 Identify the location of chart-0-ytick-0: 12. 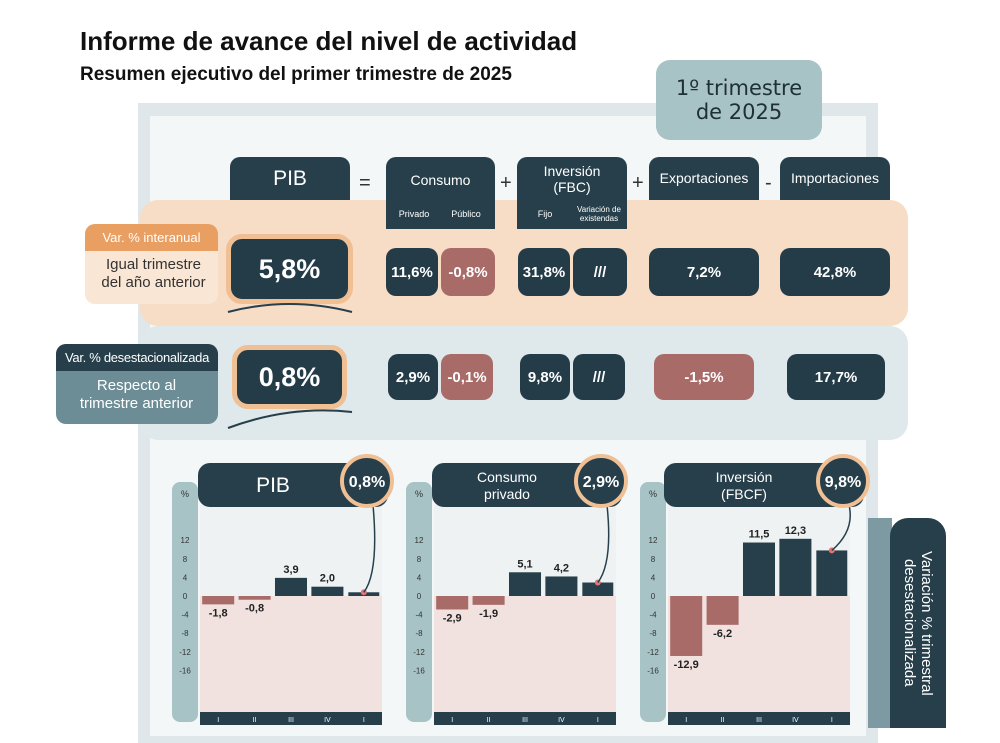
(185, 540).